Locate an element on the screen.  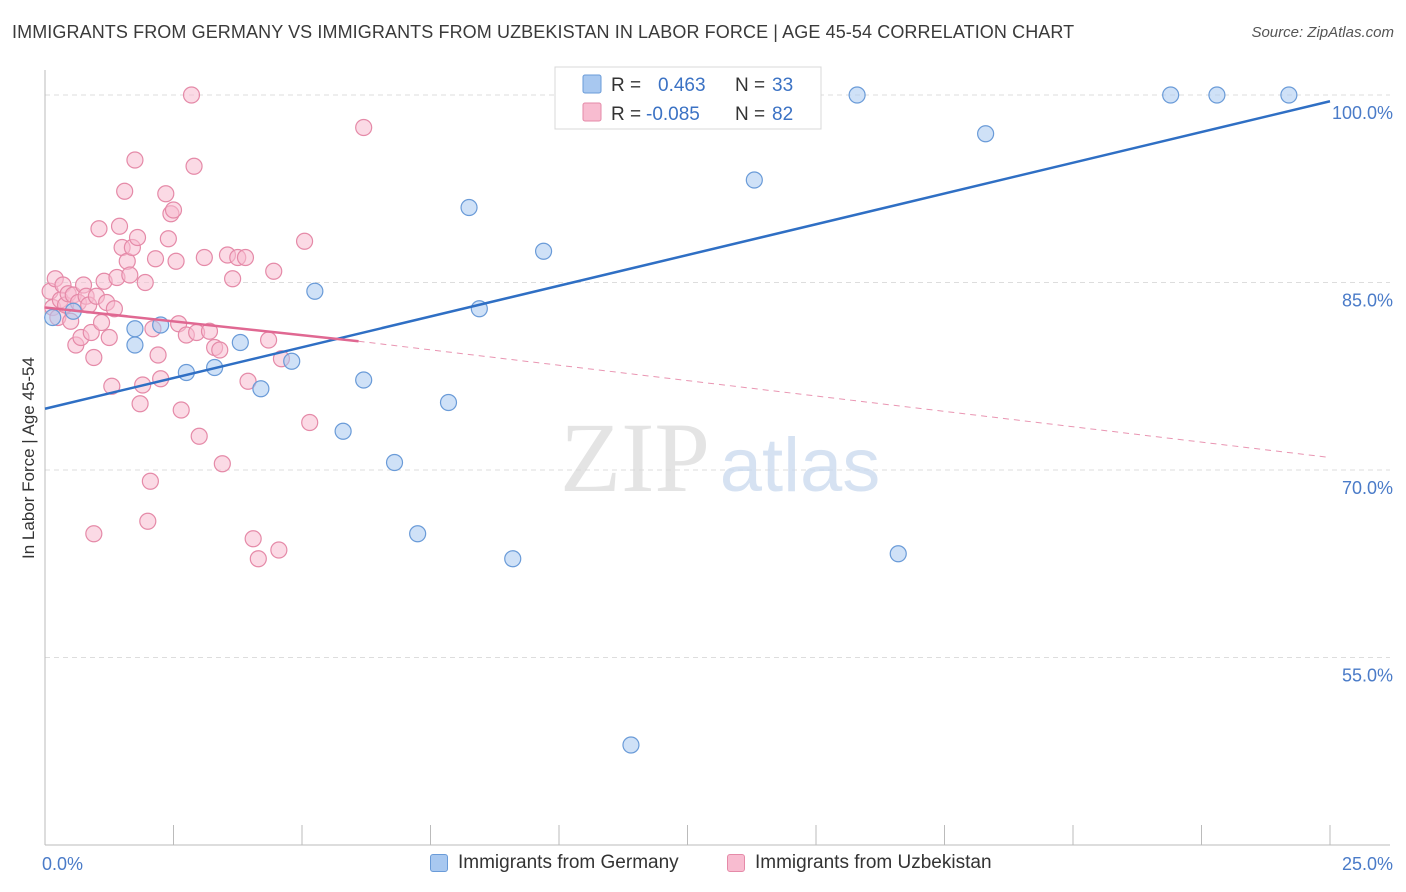
legend-germany-r-value: 0.463 is located at coordinates (682, 85).